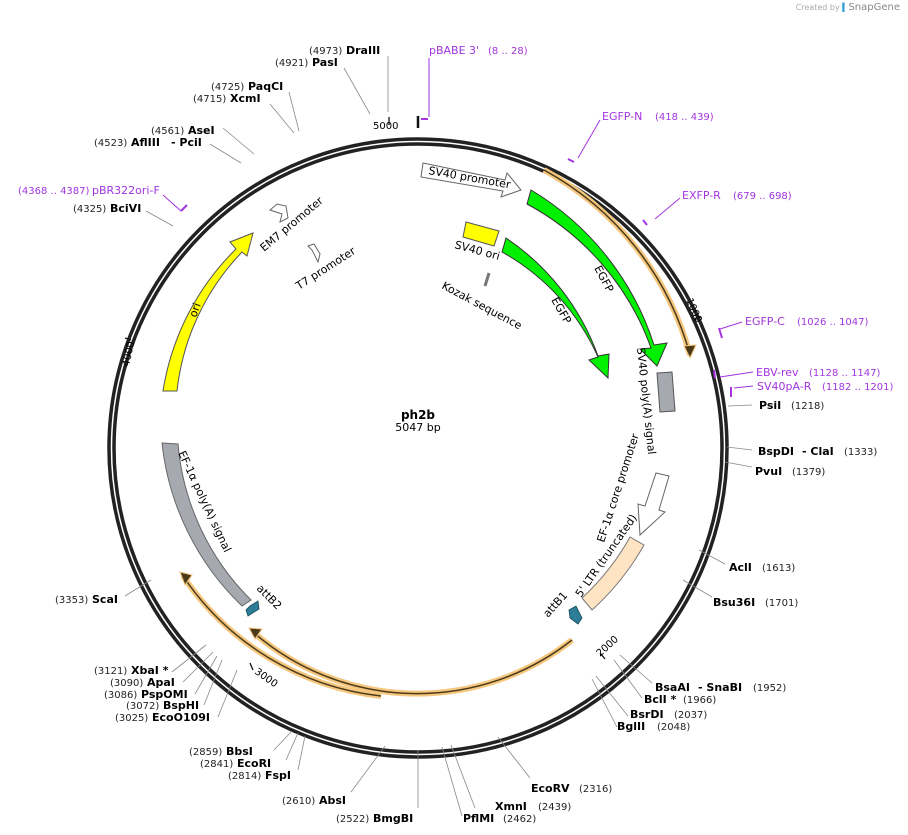 The height and width of the screenshot is (835, 908). What do you see at coordinates (146, 694) in the screenshot?
I see `enzyme-pspomi: (3086) PspOMI` at bounding box center [146, 694].